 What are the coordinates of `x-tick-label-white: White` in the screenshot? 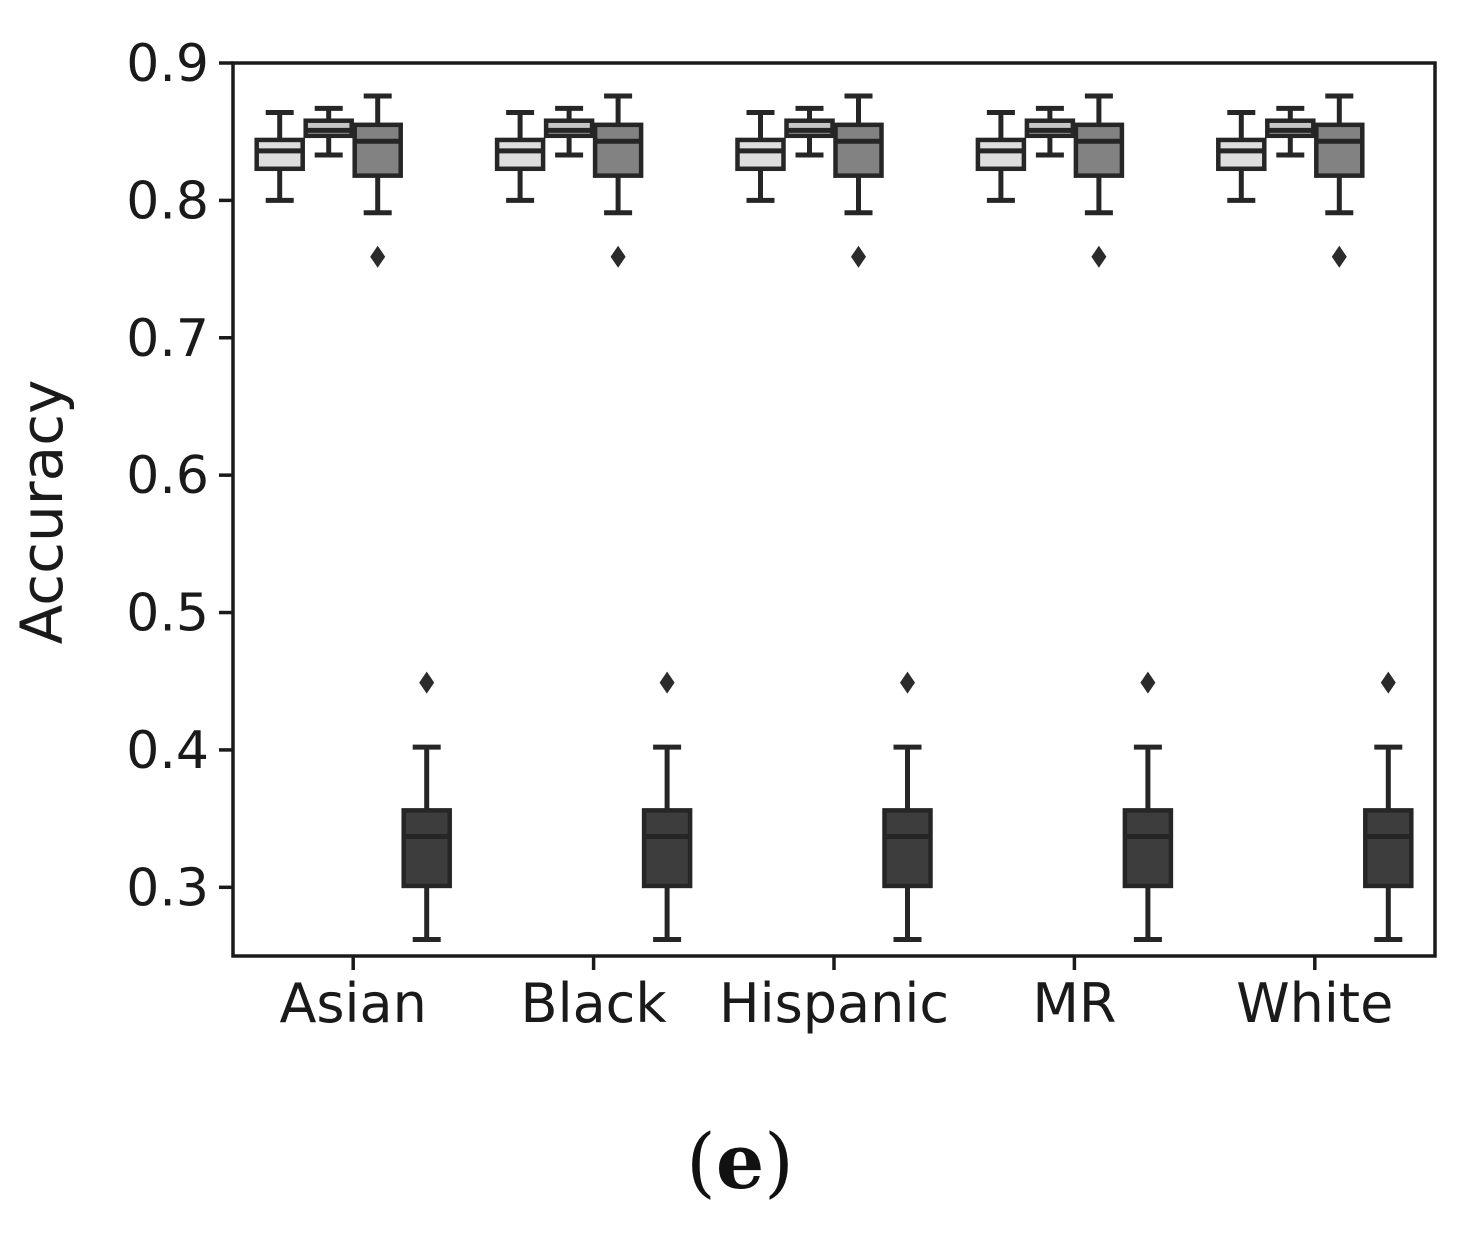 It's located at (1314, 1003).